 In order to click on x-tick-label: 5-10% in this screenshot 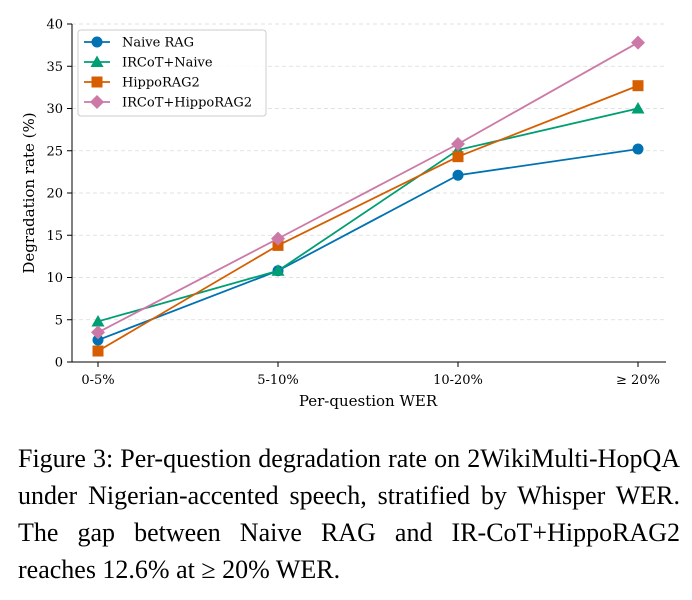, I will do `click(278, 380)`.